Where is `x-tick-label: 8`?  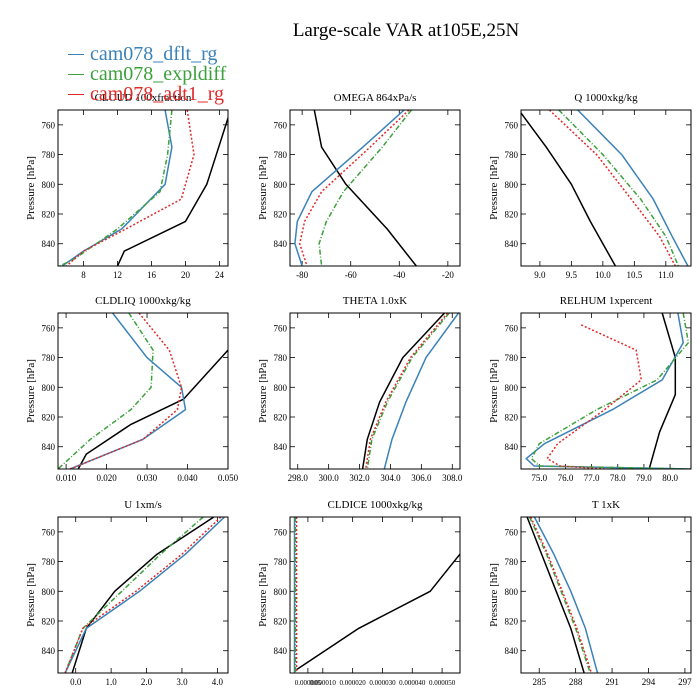 x-tick-label: 8 is located at coordinates (83, 275).